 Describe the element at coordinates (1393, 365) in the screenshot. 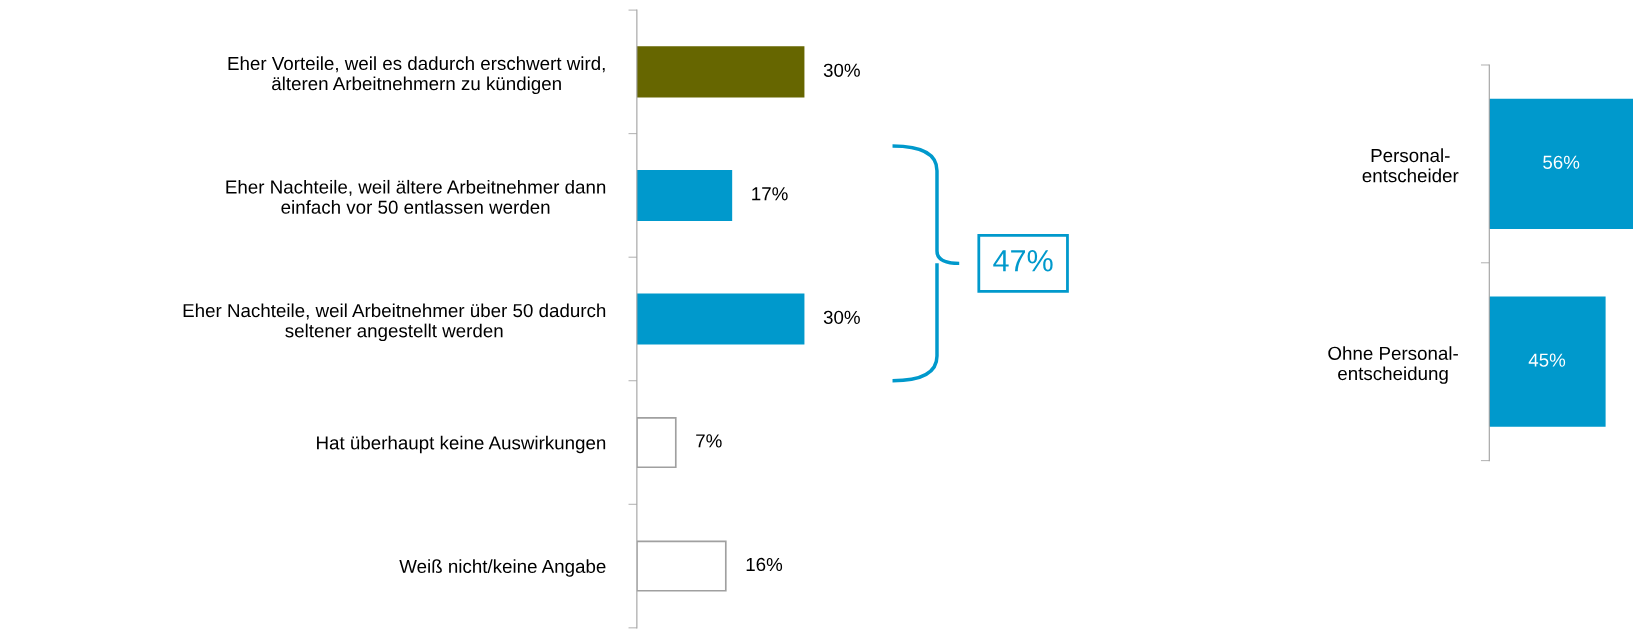

I see `y-tick-label: Ohne Personal- entscheidung` at that location.